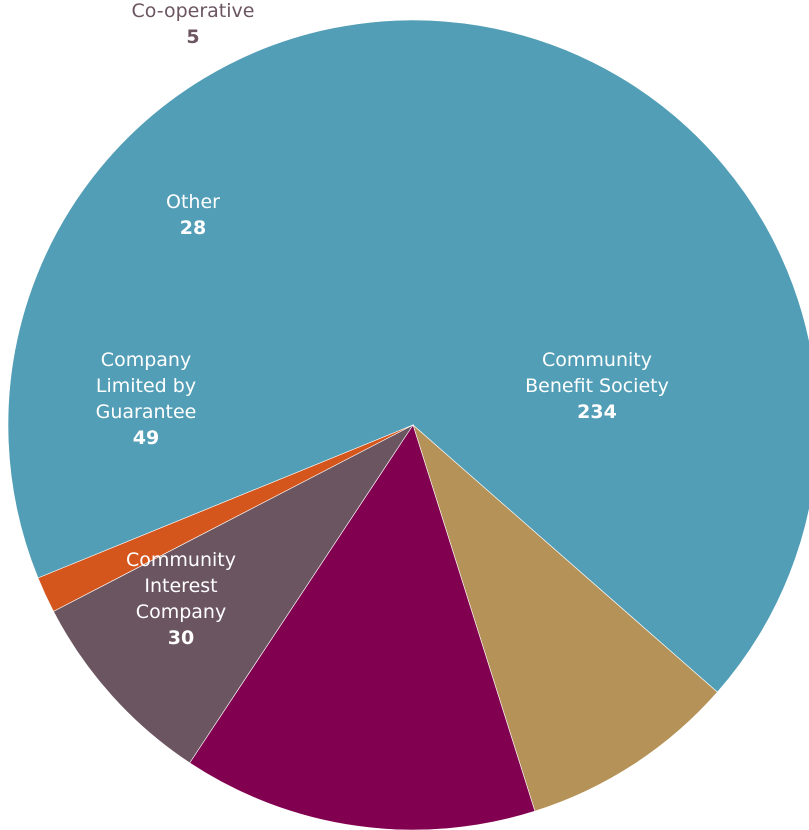 This screenshot has width=809, height=830. Describe the element at coordinates (597, 412) in the screenshot. I see `slice-value-label: 234` at that location.